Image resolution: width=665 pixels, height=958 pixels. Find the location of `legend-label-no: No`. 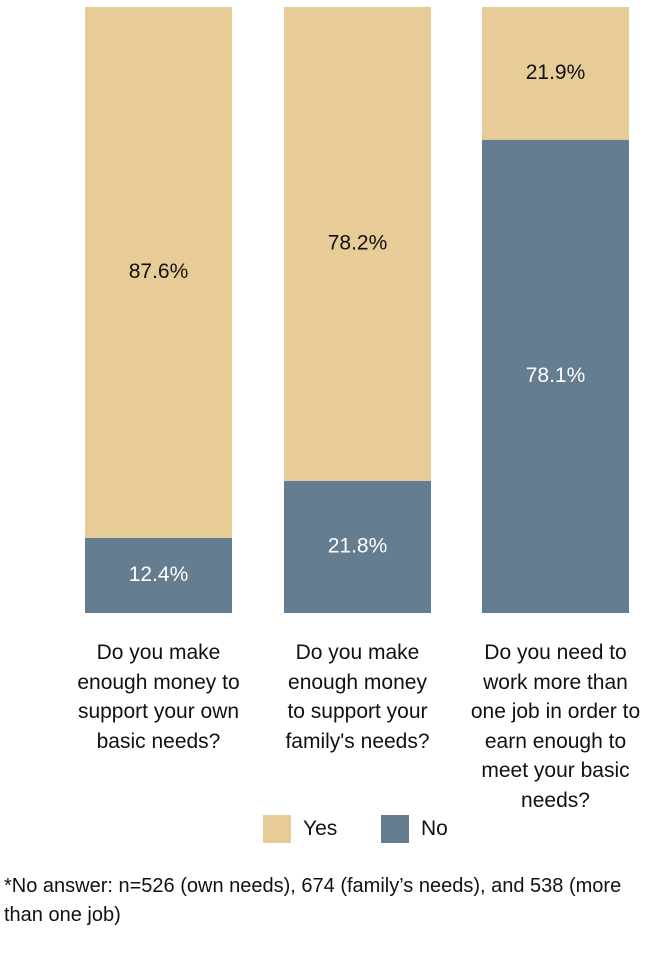

legend-label-no: No is located at coordinates (434, 828).